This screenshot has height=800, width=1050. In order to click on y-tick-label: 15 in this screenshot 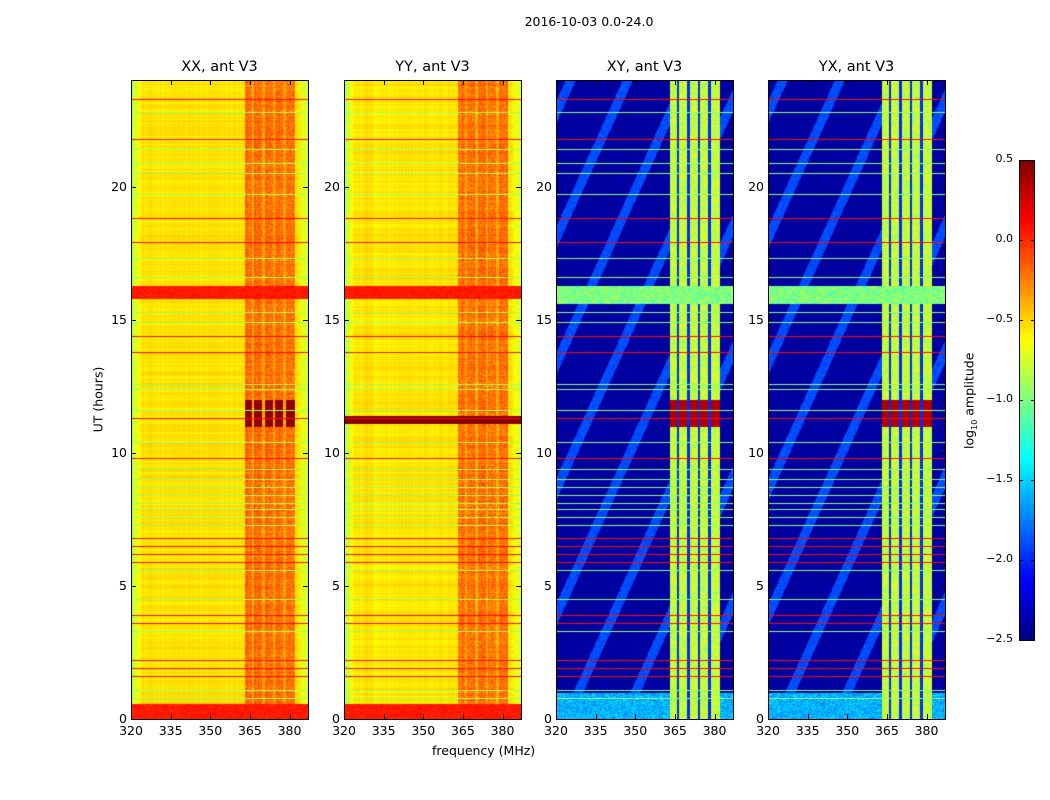, I will do `click(544, 319)`.